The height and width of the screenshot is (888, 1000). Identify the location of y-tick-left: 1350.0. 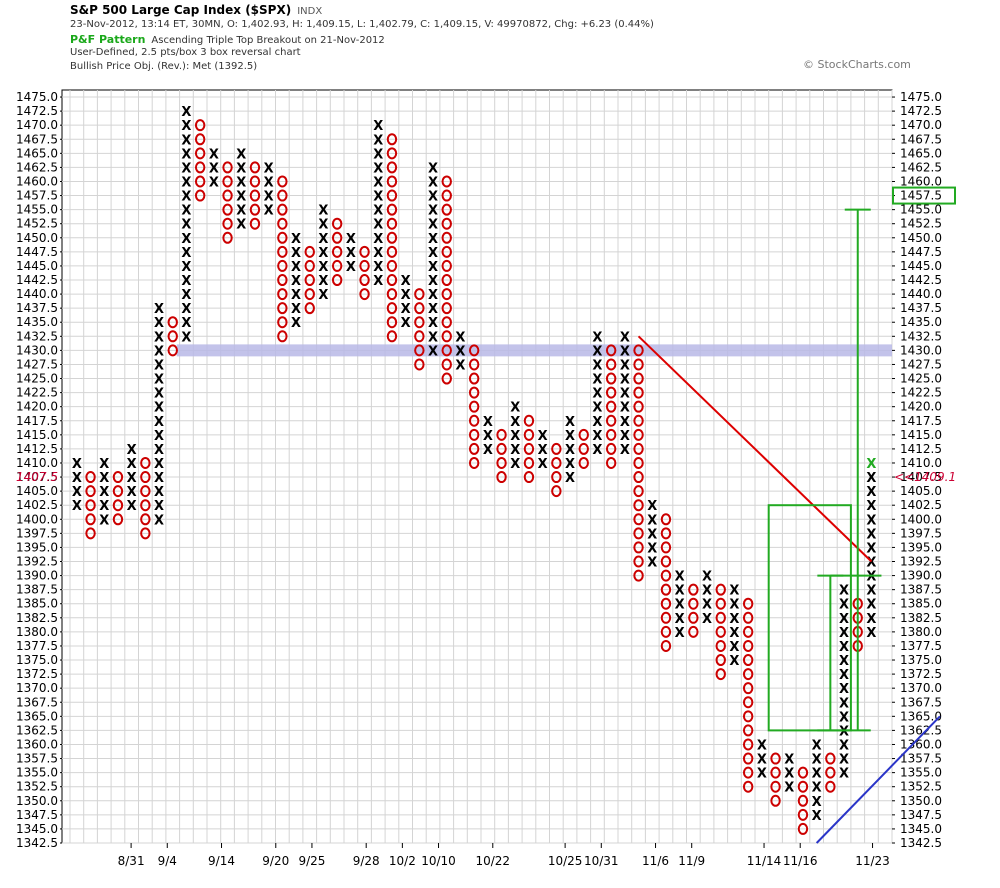
(37, 801).